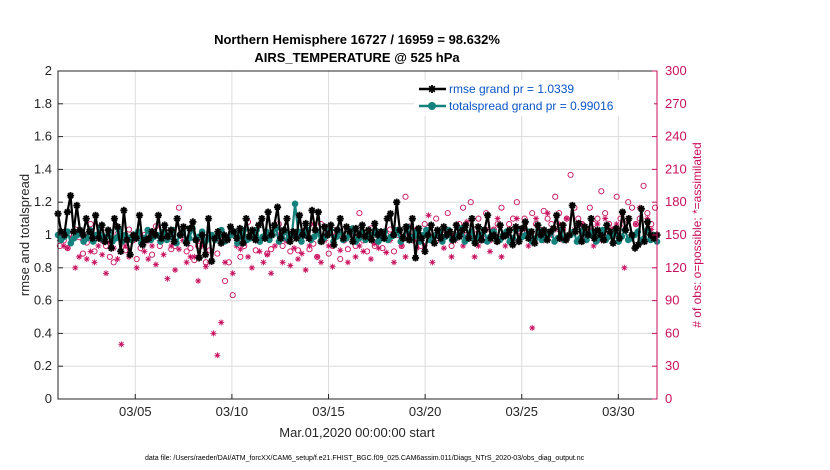 The image size is (830, 470). I want to click on y-right-tick-label: 210, so click(676, 168).